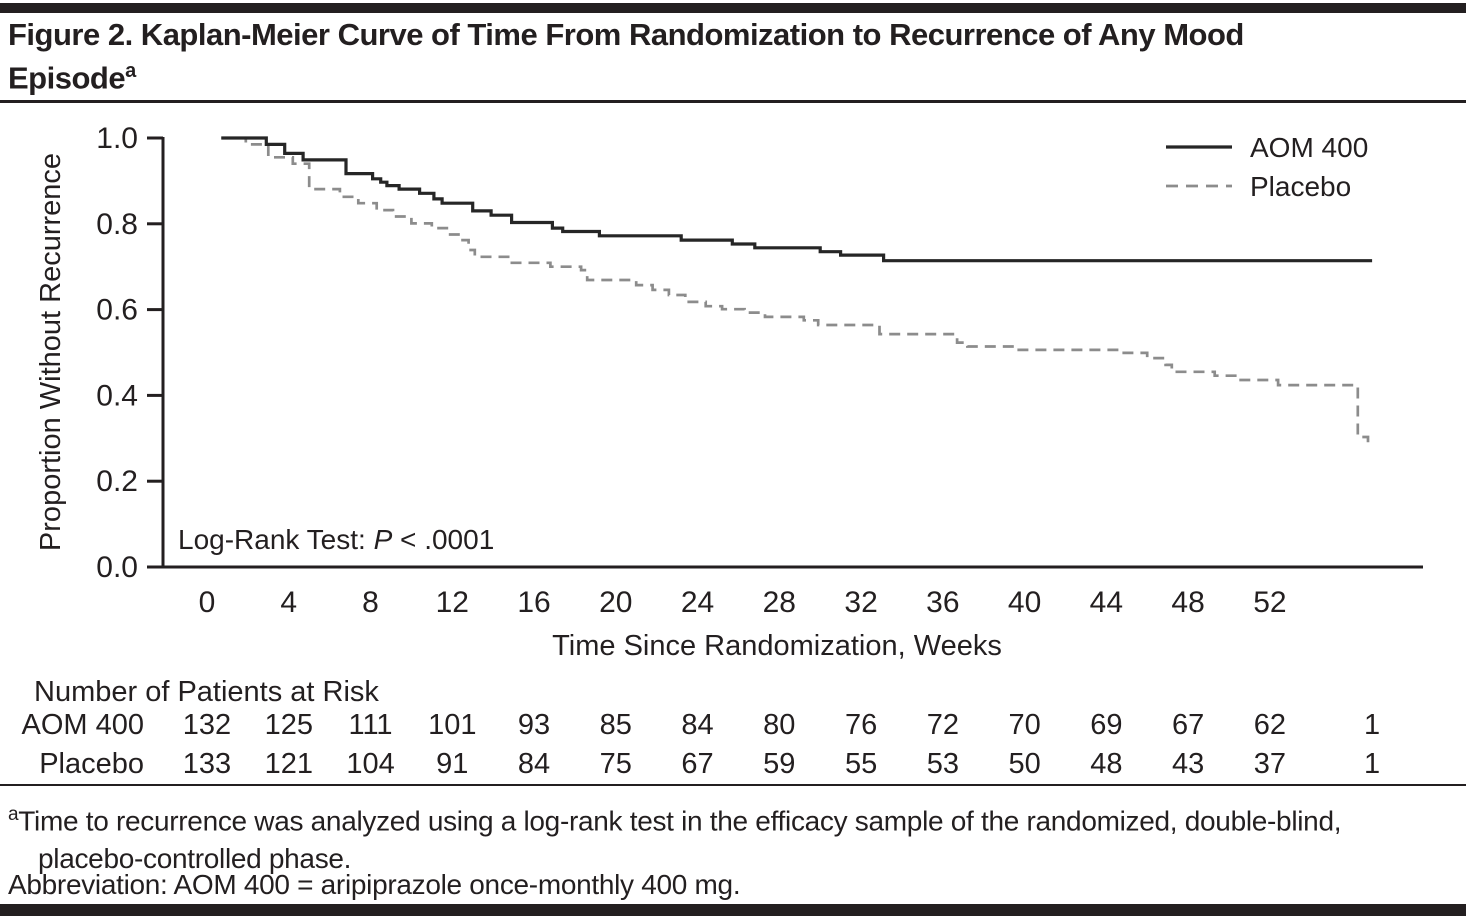  What do you see at coordinates (117, 395) in the screenshot?
I see `y-tick-label: 0.4` at bounding box center [117, 395].